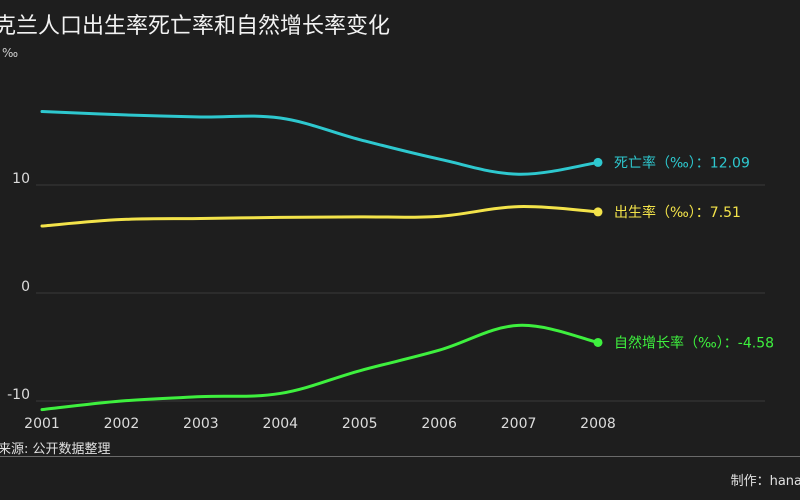 The height and width of the screenshot is (500, 800). What do you see at coordinates (677, 212) in the screenshot?
I see `series-end-label-birth: 出生率（‰）：7.51` at bounding box center [677, 212].